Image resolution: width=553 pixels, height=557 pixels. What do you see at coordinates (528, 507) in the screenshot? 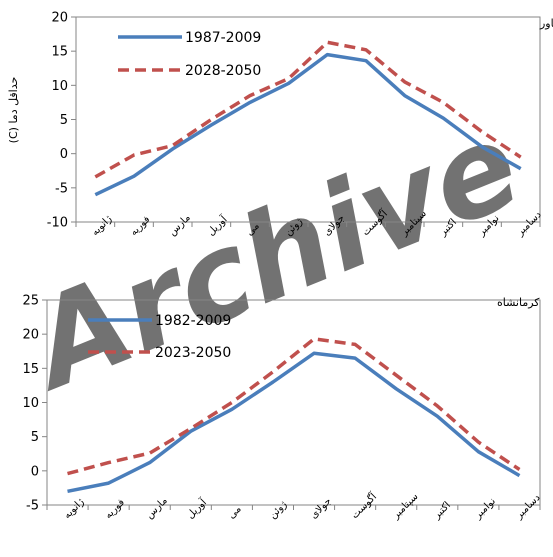
I see `x-category-label: دسامبر` at bounding box center [528, 507].